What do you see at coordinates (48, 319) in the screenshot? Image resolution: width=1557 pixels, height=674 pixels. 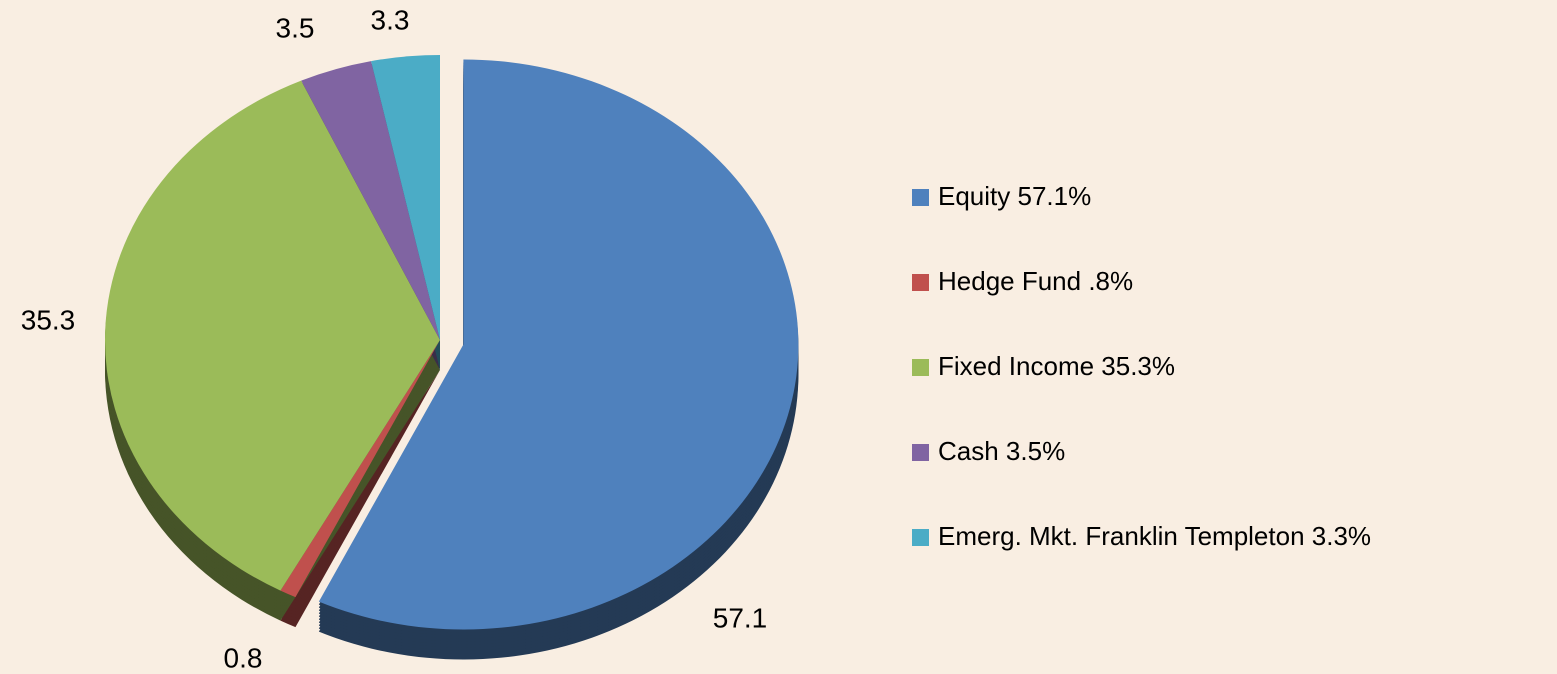 I see `data-label: 35.3` at bounding box center [48, 319].